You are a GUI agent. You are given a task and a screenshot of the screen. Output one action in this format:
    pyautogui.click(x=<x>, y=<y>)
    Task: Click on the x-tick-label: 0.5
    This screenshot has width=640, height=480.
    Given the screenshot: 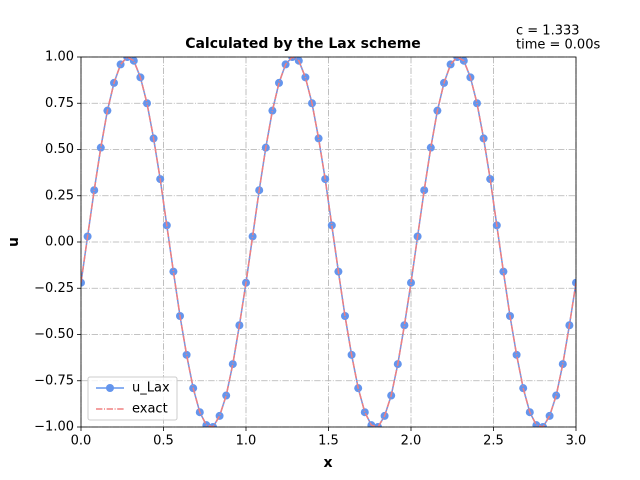 What is the action you would take?
    pyautogui.click(x=163, y=441)
    